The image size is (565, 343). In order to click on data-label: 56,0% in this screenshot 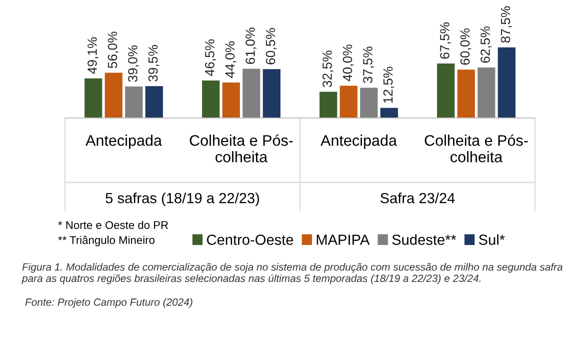, I will do `click(113, 50)`.